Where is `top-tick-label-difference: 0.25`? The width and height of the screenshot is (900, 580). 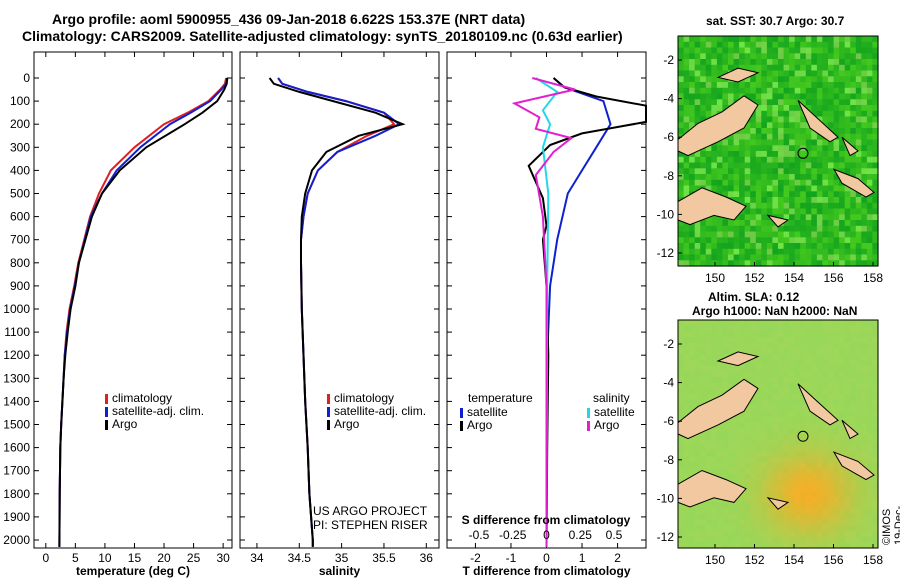 top-tick-label-difference: 0.25 is located at coordinates (581, 535).